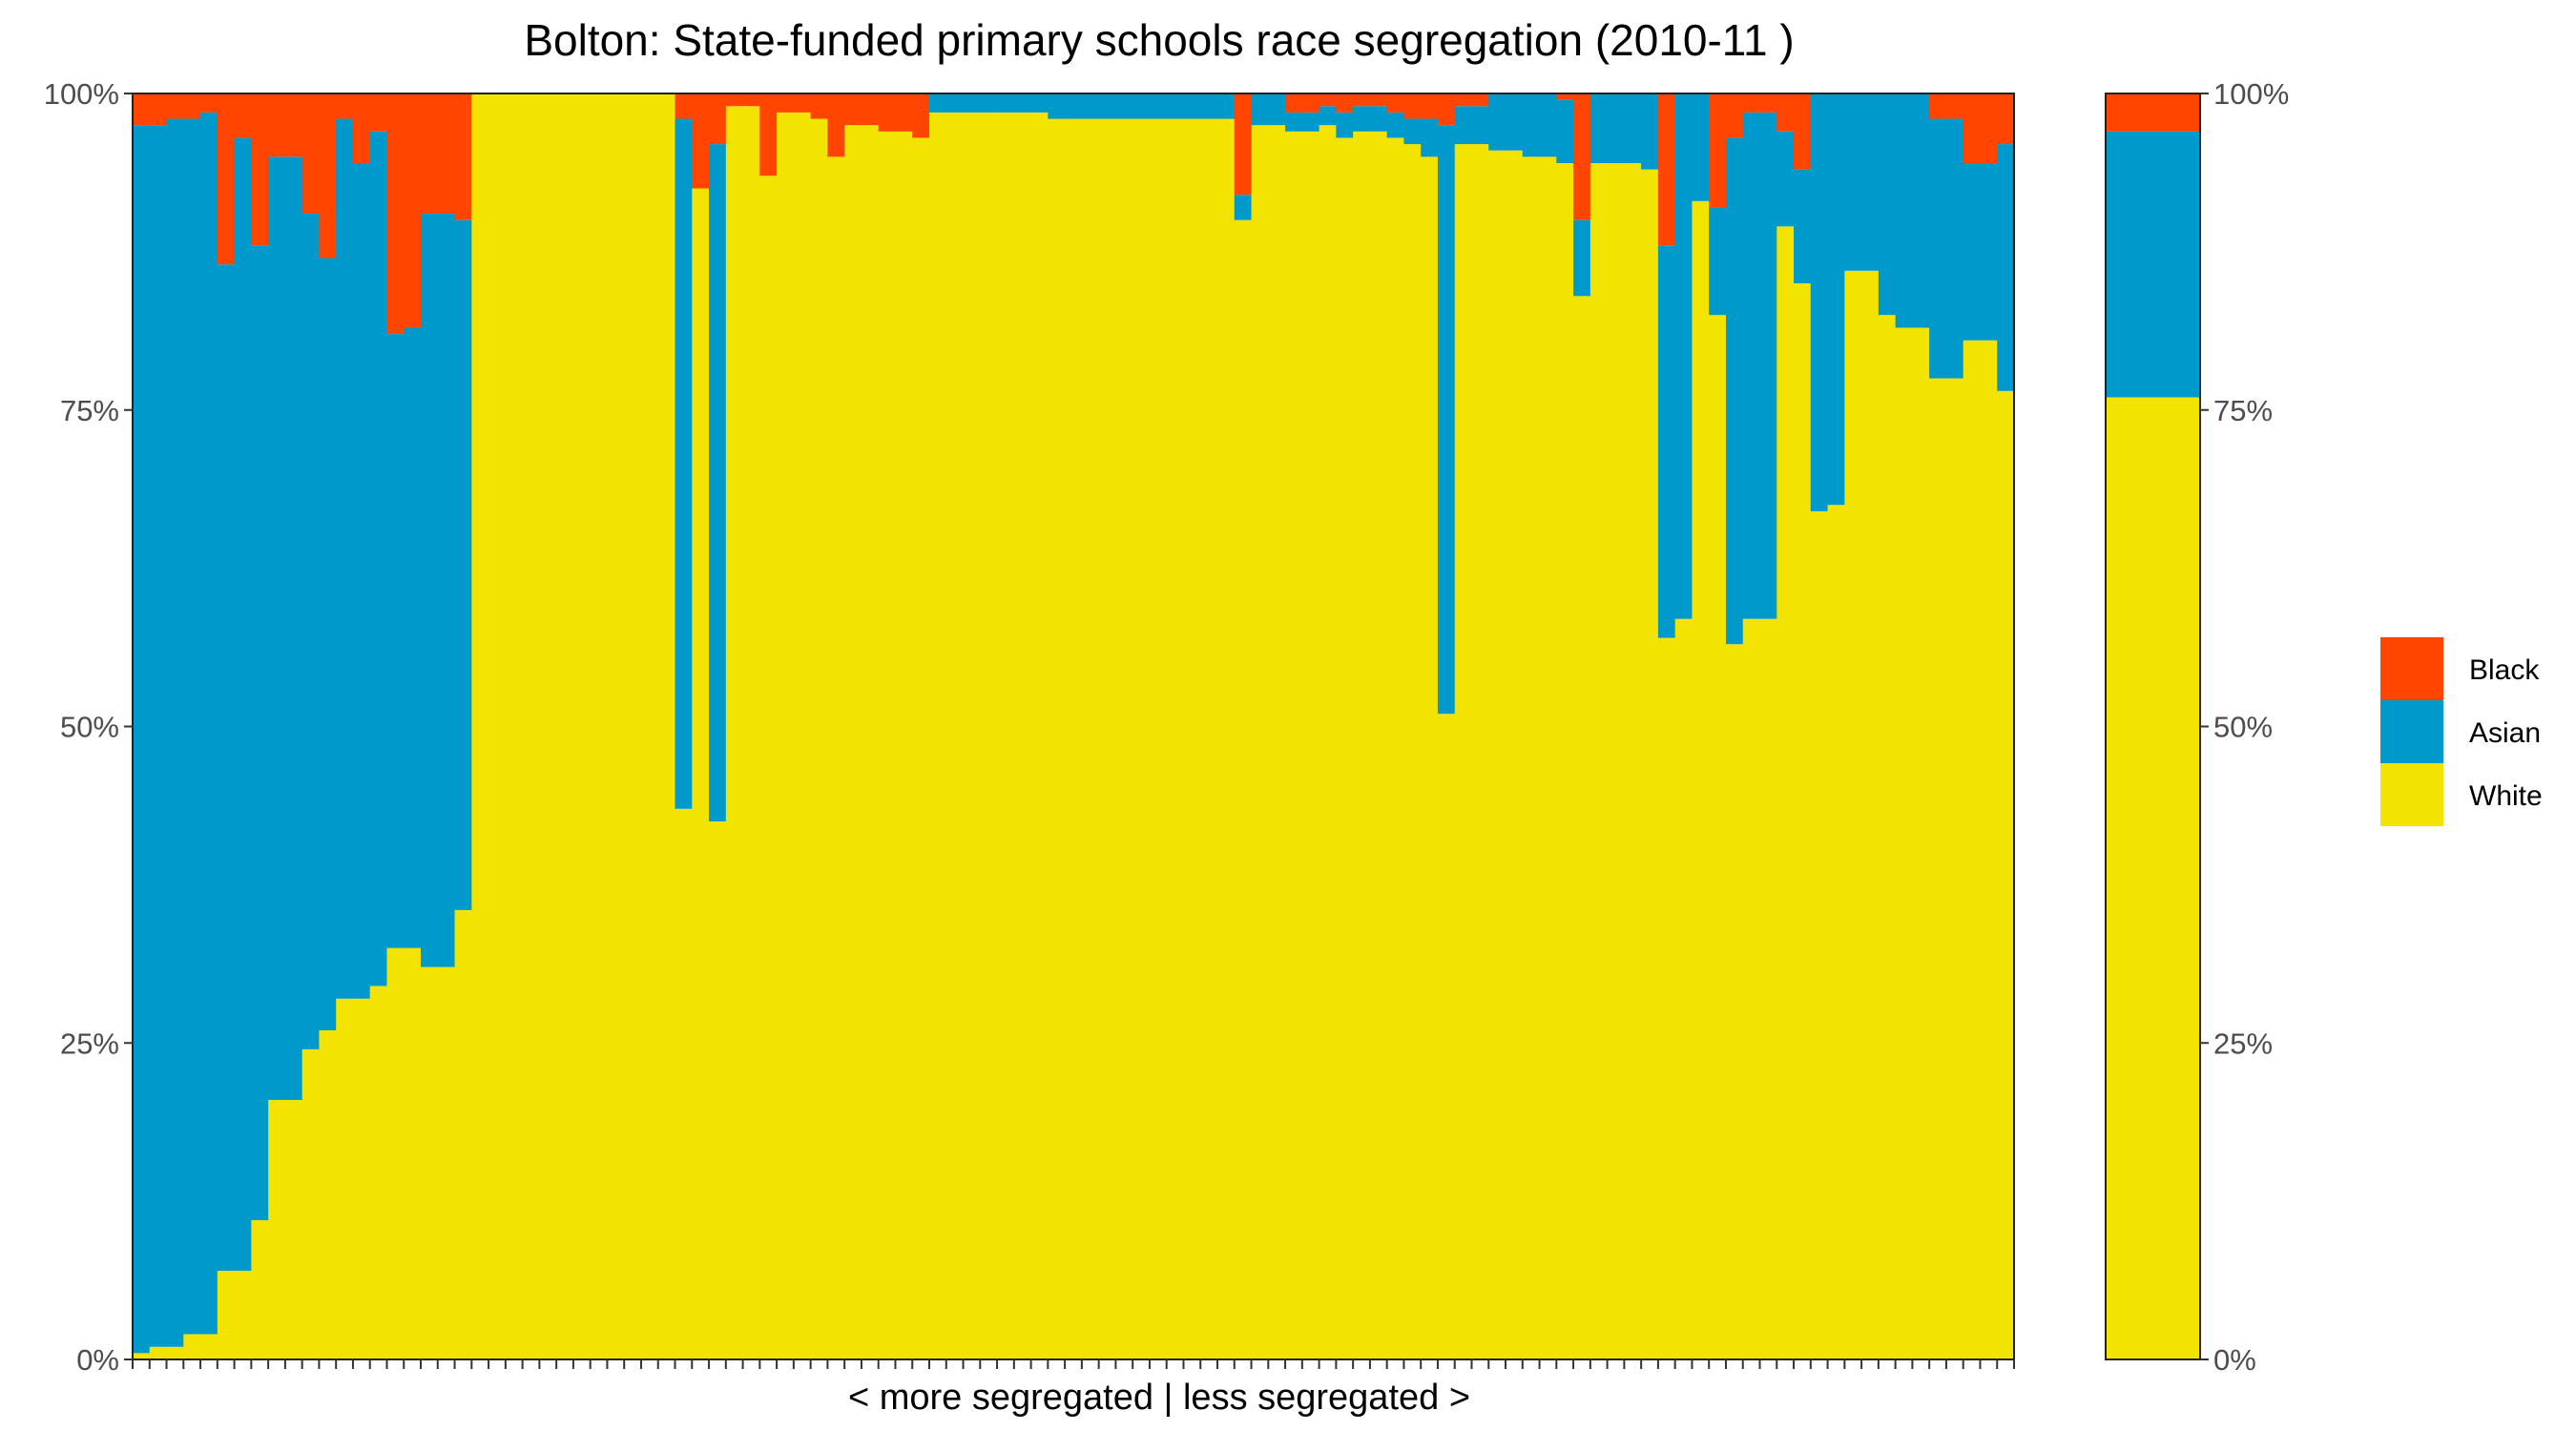 The width and height of the screenshot is (2576, 1431). I want to click on legend-label-asian: Asian, so click(2505, 733).